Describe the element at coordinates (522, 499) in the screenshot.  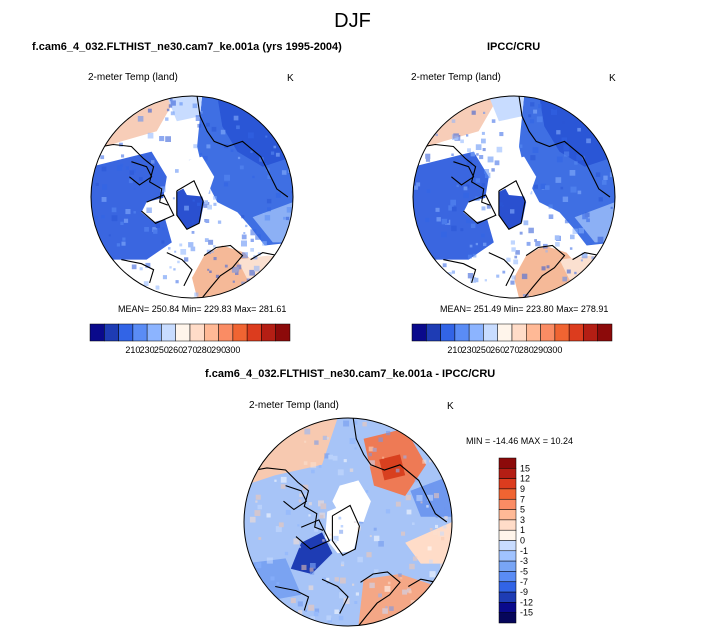
I see `colorbar-tick-label: 7` at that location.